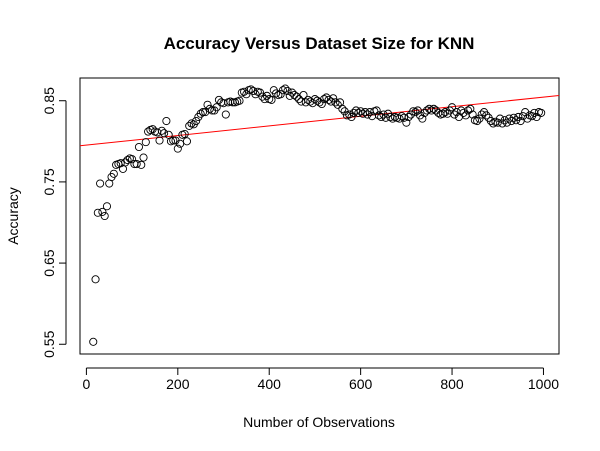 Image resolution: width=600 pixels, height=451 pixels. What do you see at coordinates (49, 343) in the screenshot?
I see `y-tick-label: 0.55` at bounding box center [49, 343].